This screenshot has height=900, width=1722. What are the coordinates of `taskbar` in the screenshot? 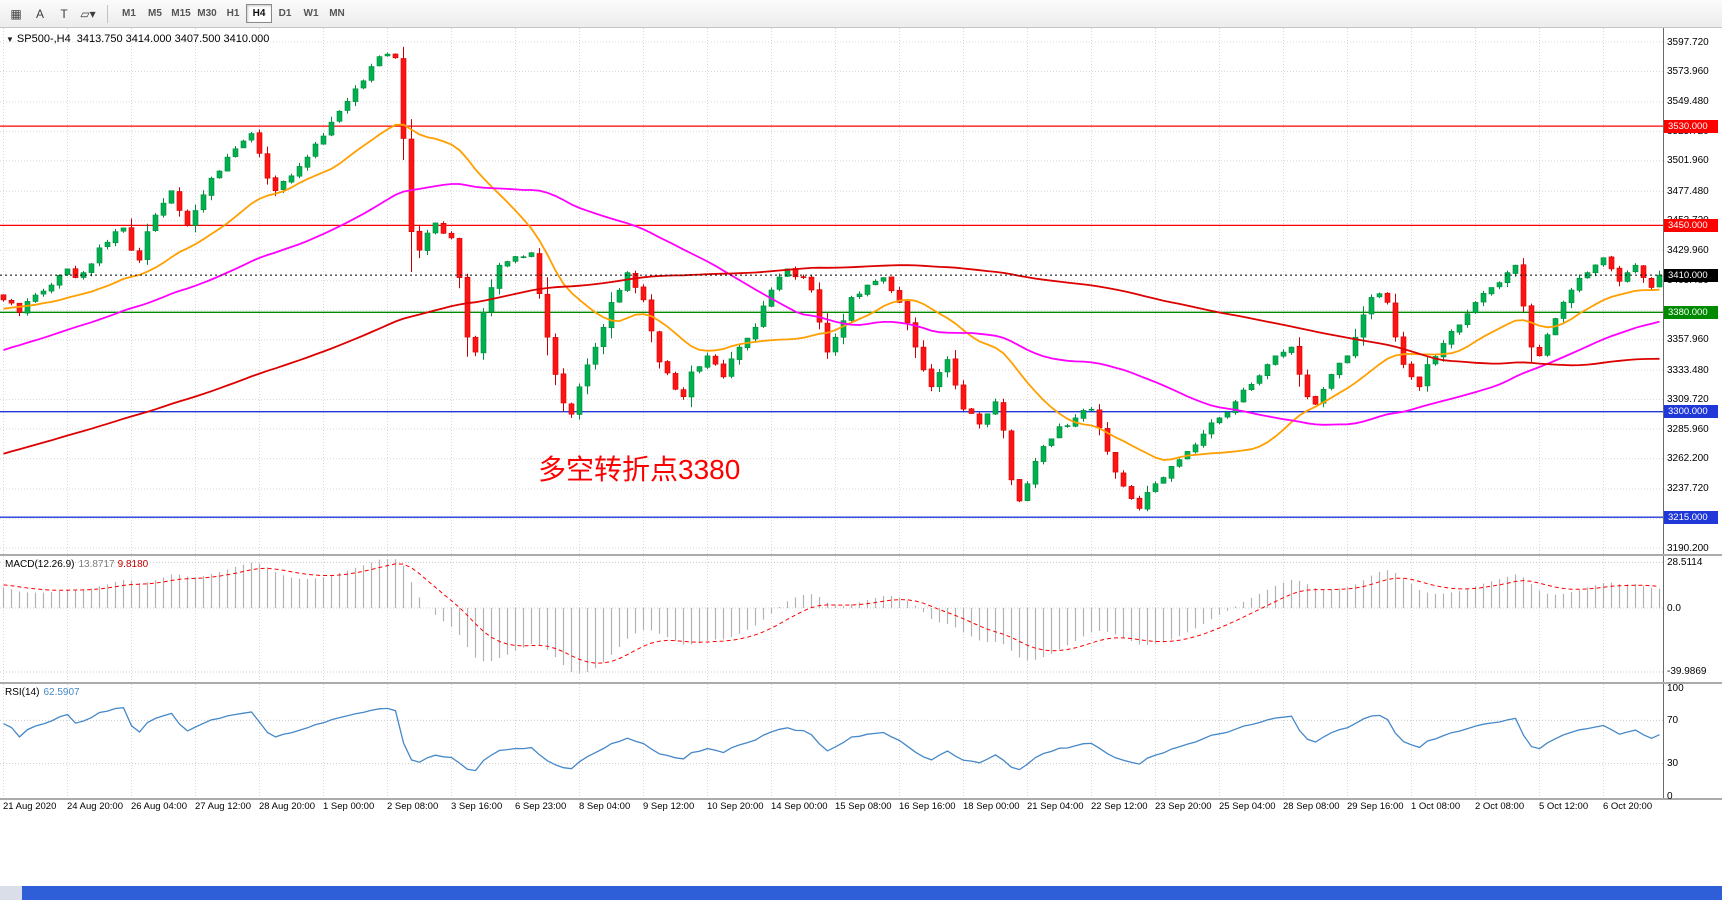 It's located at (872, 893).